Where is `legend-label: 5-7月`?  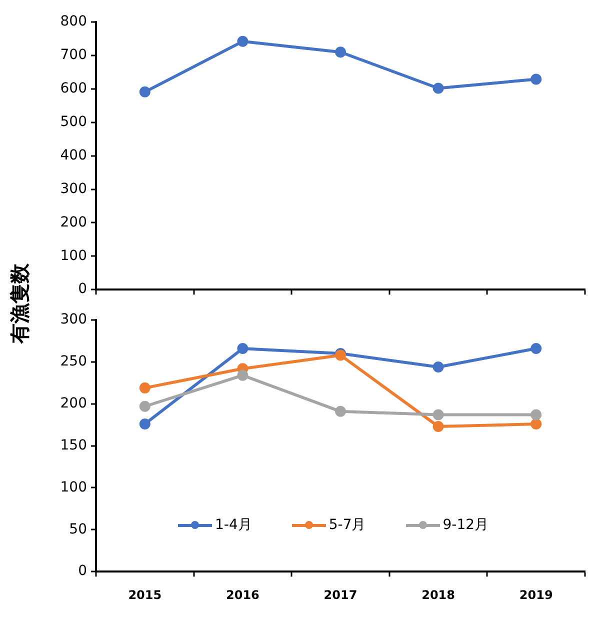 legend-label: 5-7月 is located at coordinates (347, 525).